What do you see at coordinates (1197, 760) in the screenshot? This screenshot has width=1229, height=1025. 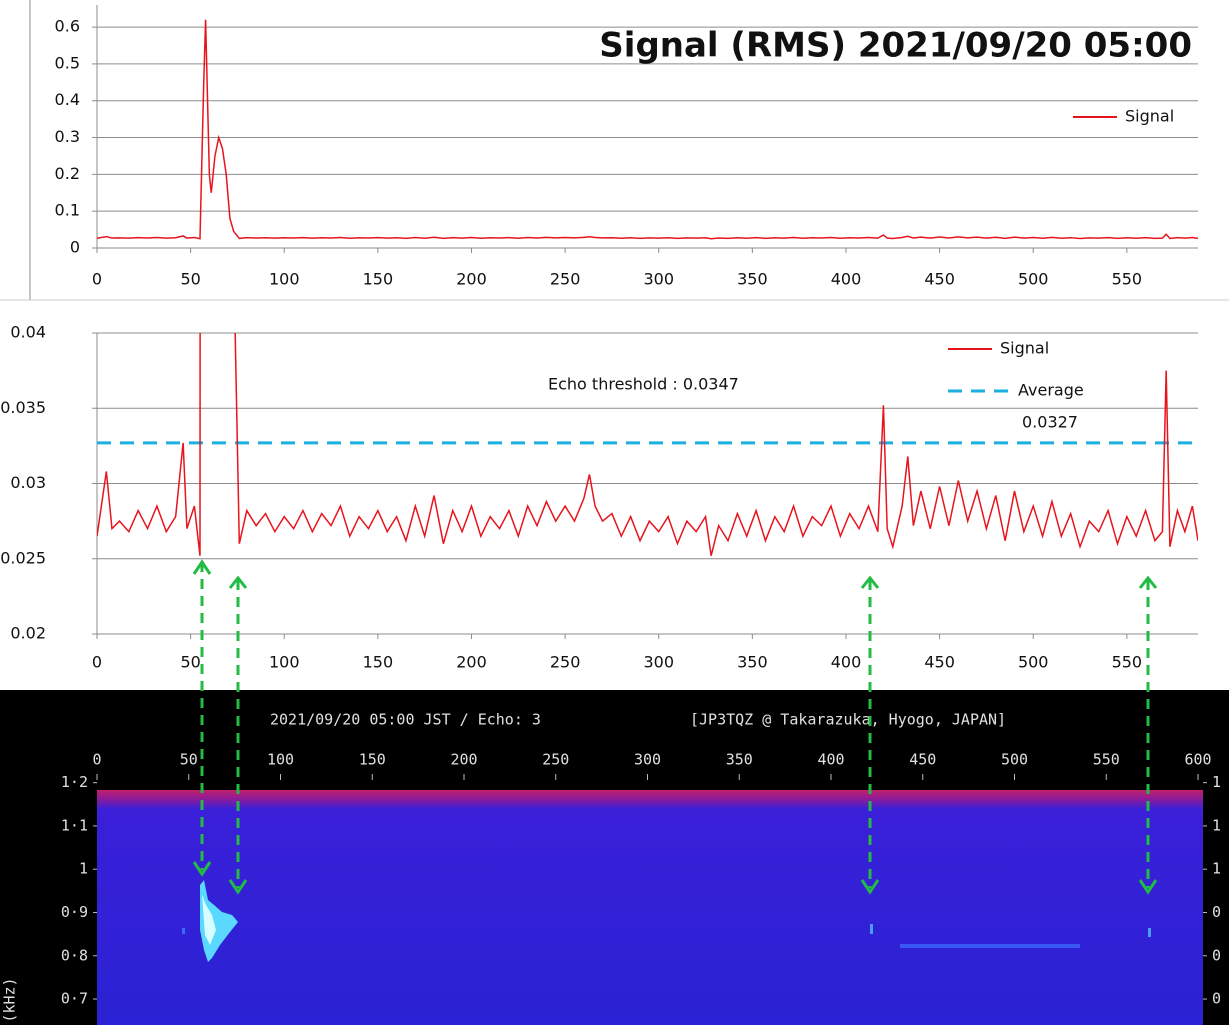 I see `x-tick-label: 600` at bounding box center [1197, 760].